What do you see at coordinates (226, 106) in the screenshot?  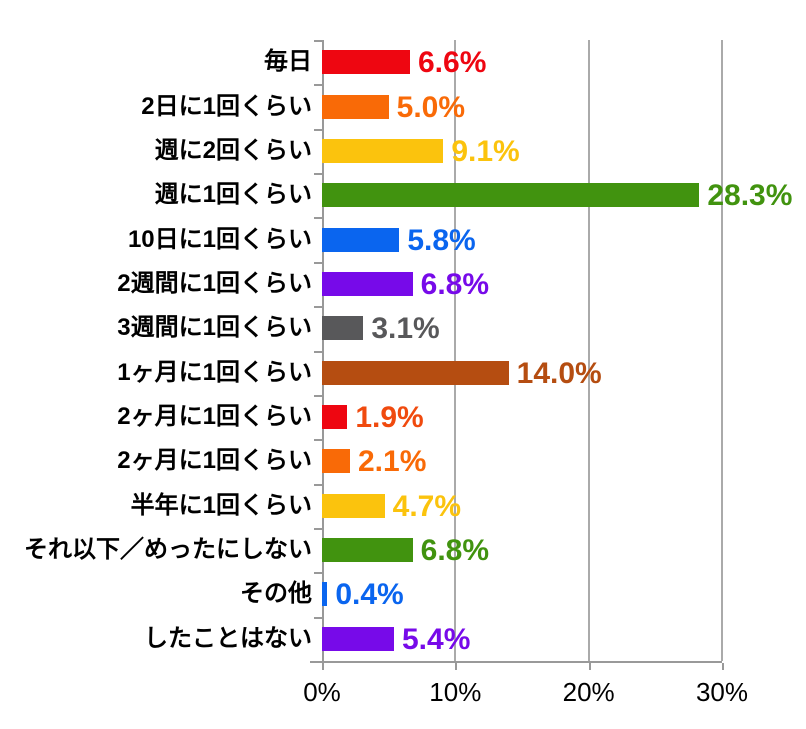 I see `category-label: 2日に1回くらい` at bounding box center [226, 106].